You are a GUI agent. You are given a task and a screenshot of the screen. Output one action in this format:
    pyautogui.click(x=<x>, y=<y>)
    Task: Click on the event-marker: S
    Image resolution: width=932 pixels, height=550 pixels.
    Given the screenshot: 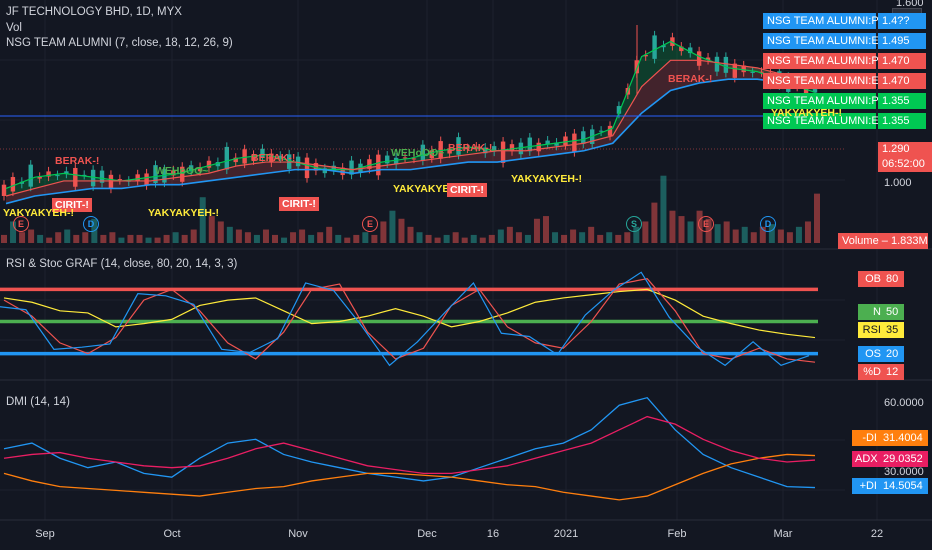 What is the action you would take?
    pyautogui.click(x=634, y=224)
    